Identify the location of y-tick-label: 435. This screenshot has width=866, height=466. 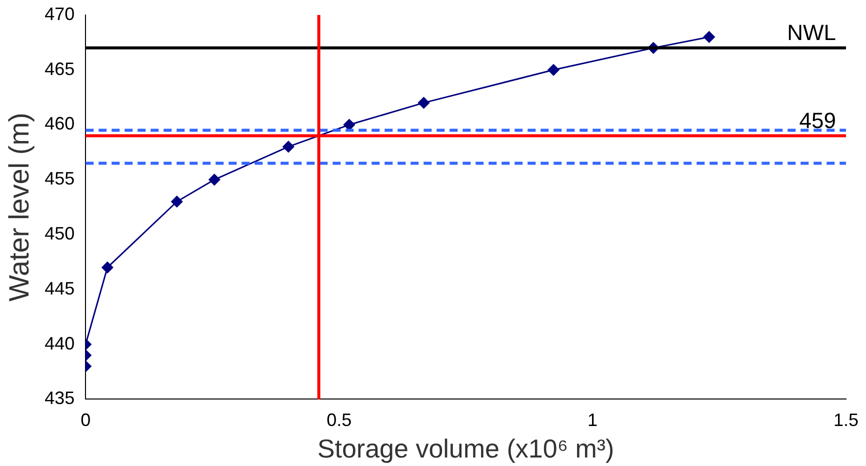
(59, 398).